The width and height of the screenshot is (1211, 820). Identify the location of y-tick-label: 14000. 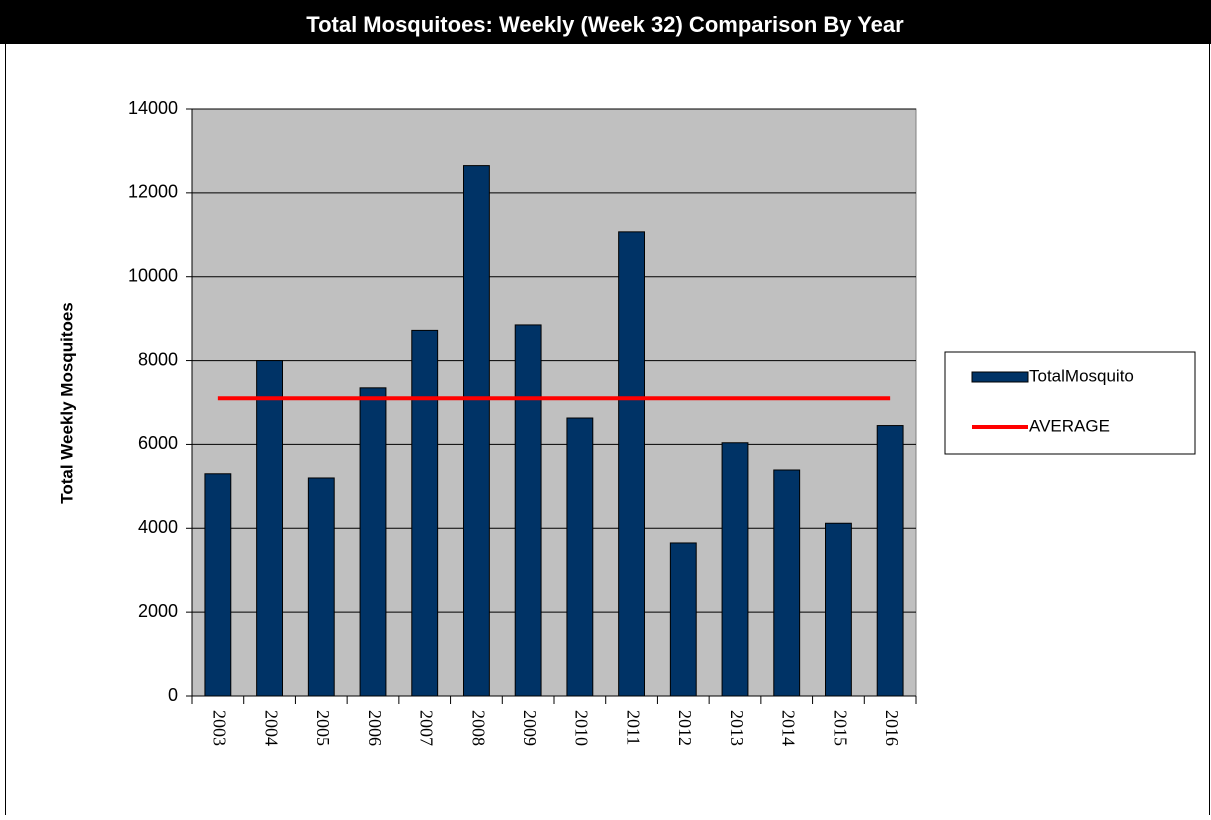
(153, 108).